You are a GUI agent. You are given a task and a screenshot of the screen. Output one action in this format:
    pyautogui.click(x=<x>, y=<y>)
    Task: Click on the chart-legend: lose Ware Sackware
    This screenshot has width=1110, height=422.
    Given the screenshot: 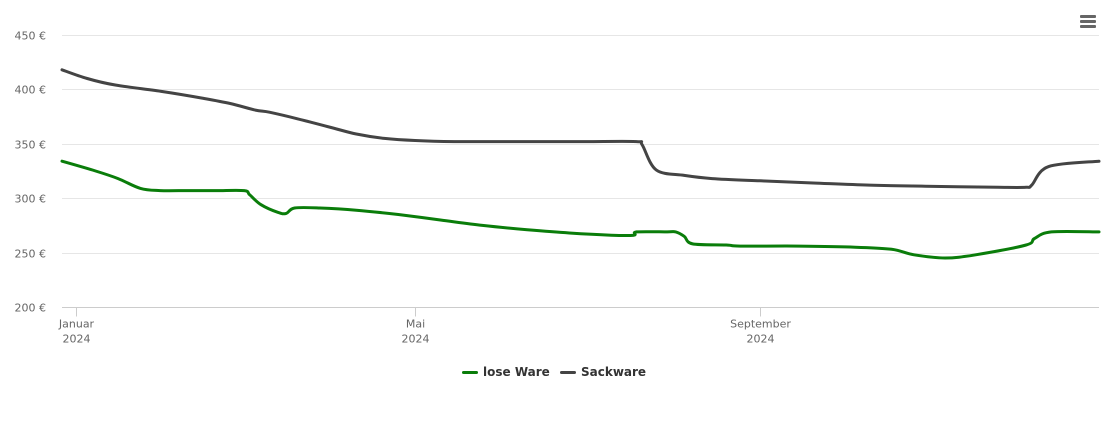 What is the action you would take?
    pyautogui.click(x=555, y=372)
    